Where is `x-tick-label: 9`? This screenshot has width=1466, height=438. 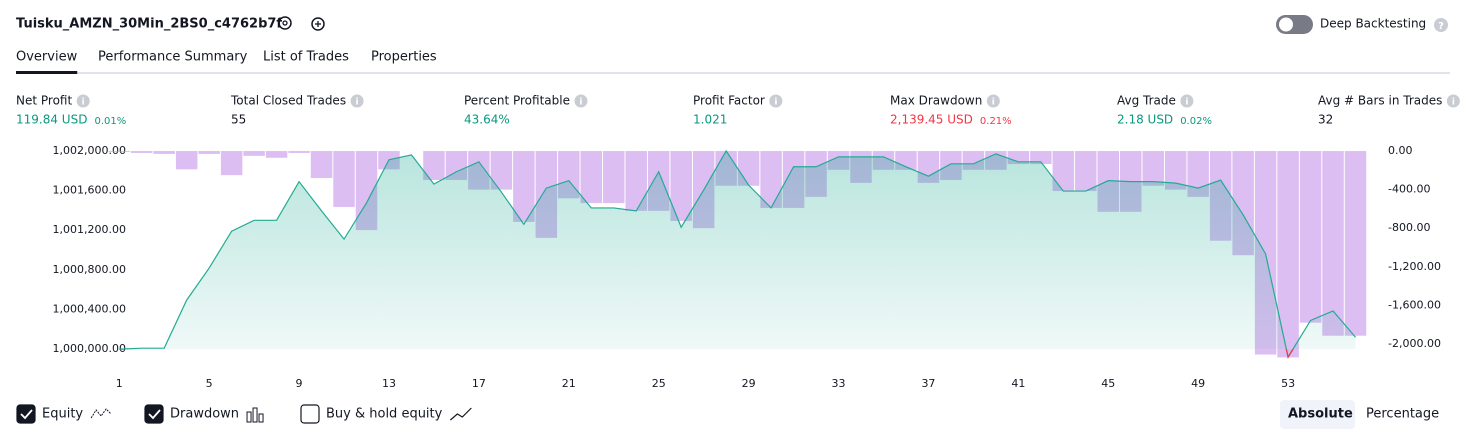
x-tick-label: 9 is located at coordinates (299, 383).